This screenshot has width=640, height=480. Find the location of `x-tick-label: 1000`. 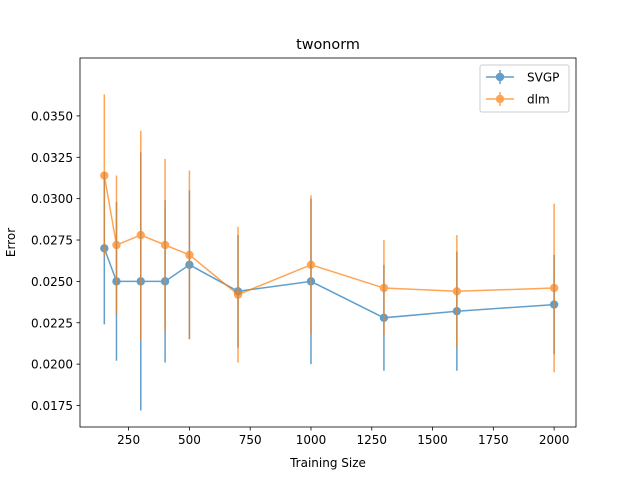

x-tick-label: 1000 is located at coordinates (311, 440).